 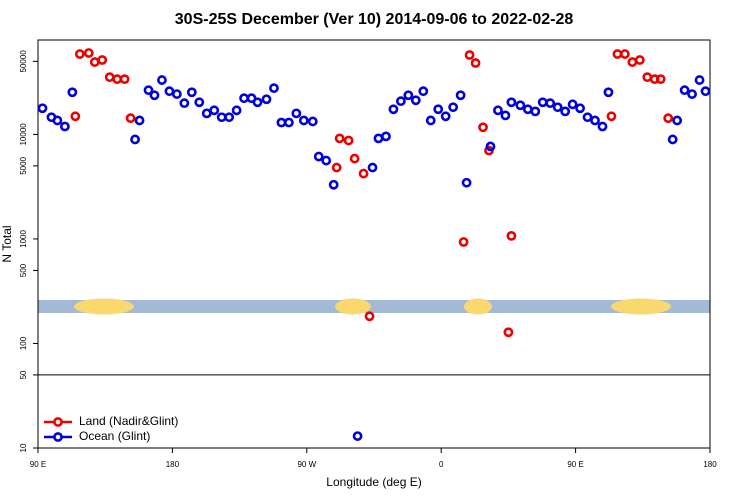 I want to click on x-tick-label: 90 E, so click(x=38, y=464).